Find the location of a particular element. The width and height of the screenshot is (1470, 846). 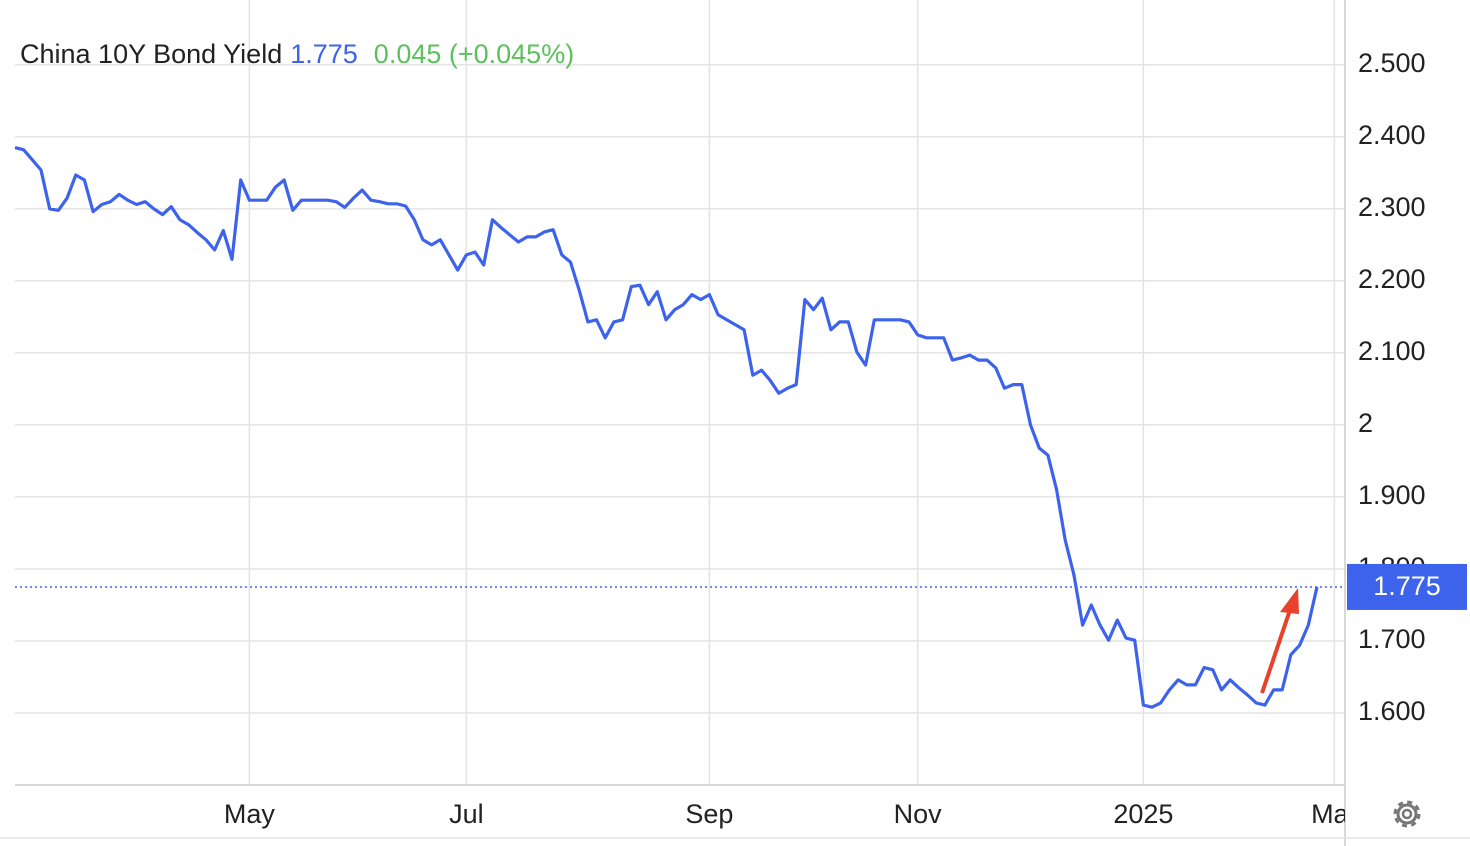

last-value-tag-label: 1.775 is located at coordinates (1407, 586).